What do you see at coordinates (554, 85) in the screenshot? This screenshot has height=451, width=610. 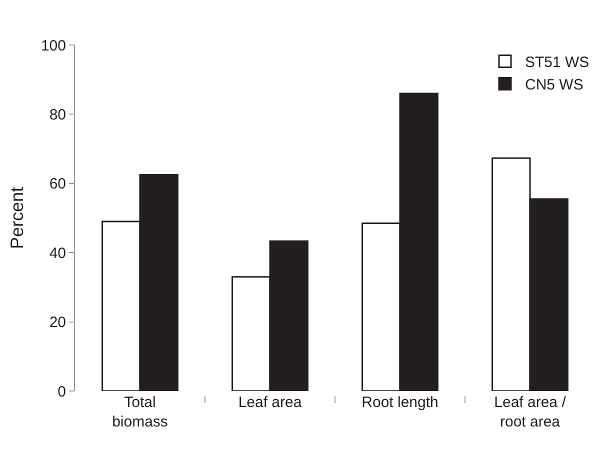 I see `legend-label: CN5 WS` at bounding box center [554, 85].